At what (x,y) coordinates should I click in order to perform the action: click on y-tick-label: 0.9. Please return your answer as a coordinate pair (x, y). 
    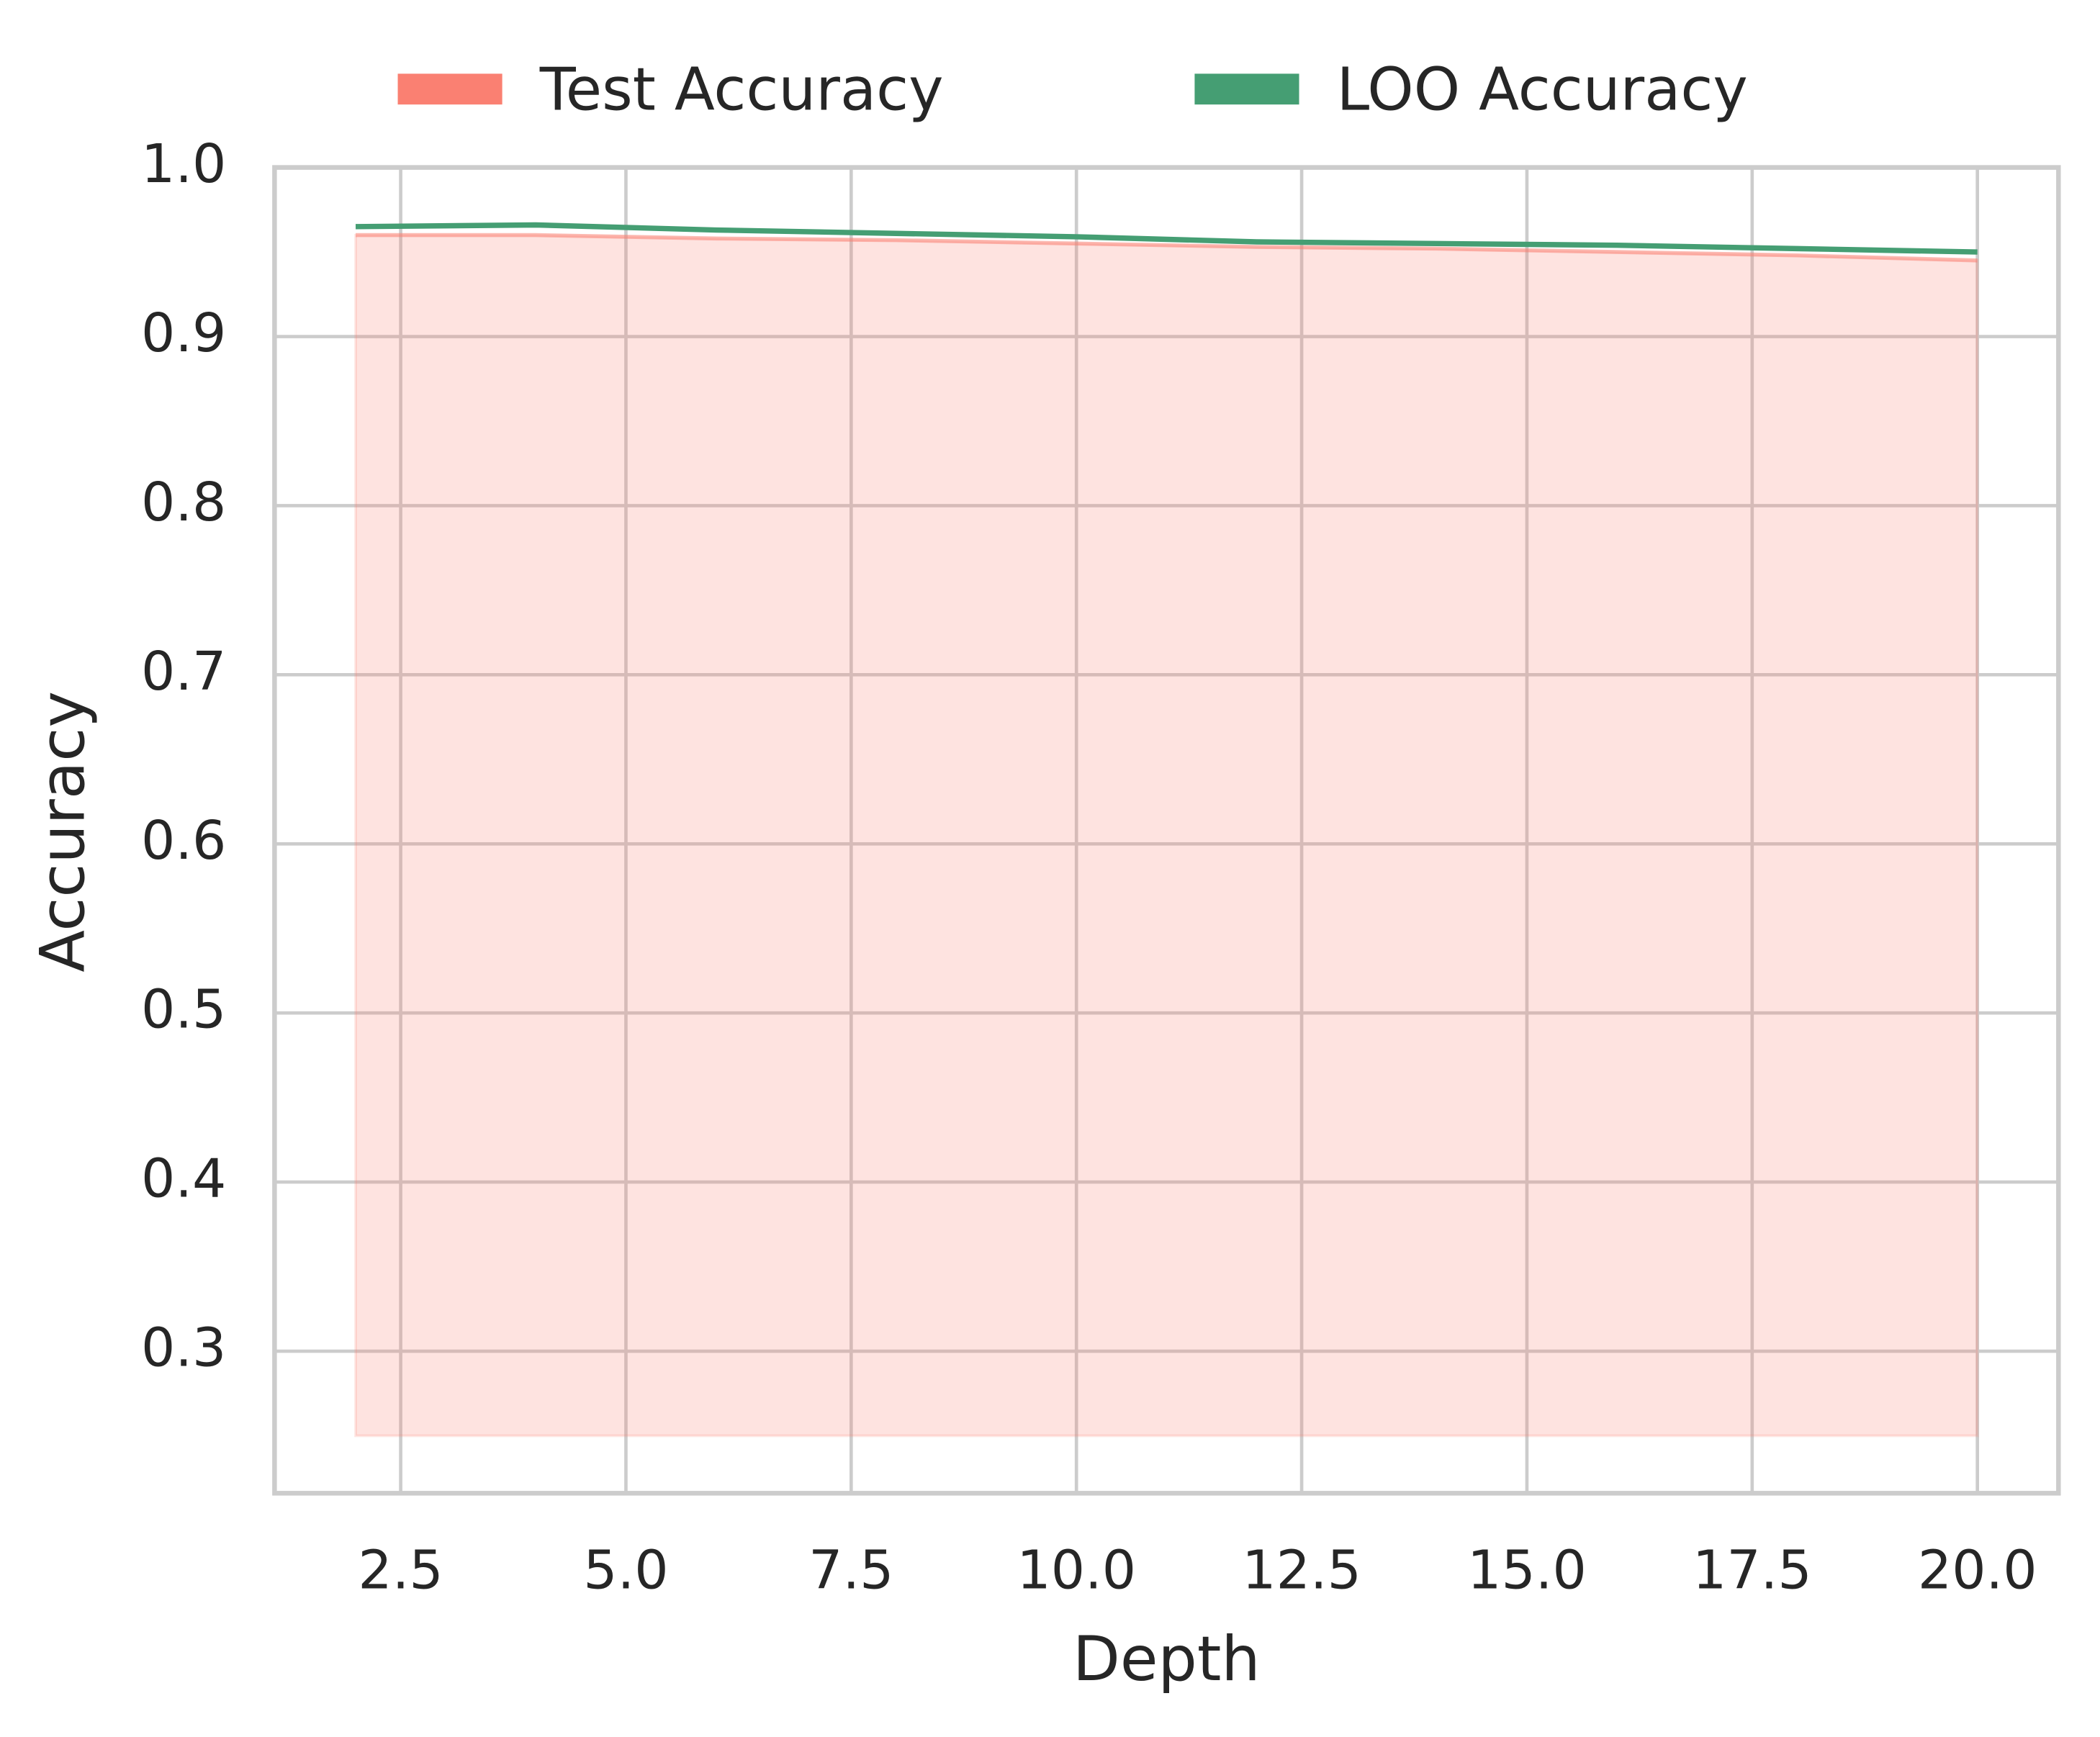
    Looking at the image, I should click on (183, 333).